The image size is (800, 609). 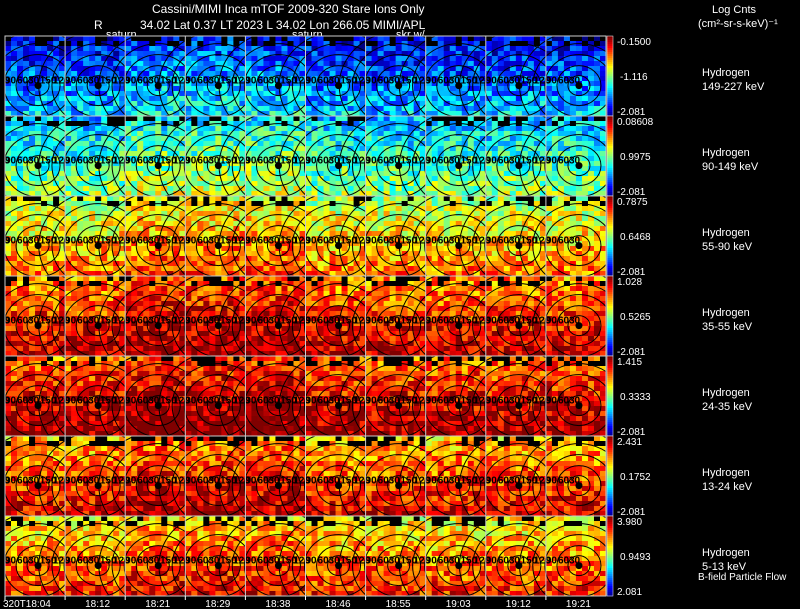 What do you see at coordinates (629, 592) in the screenshot?
I see `colorbar-min: 2.081` at bounding box center [629, 592].